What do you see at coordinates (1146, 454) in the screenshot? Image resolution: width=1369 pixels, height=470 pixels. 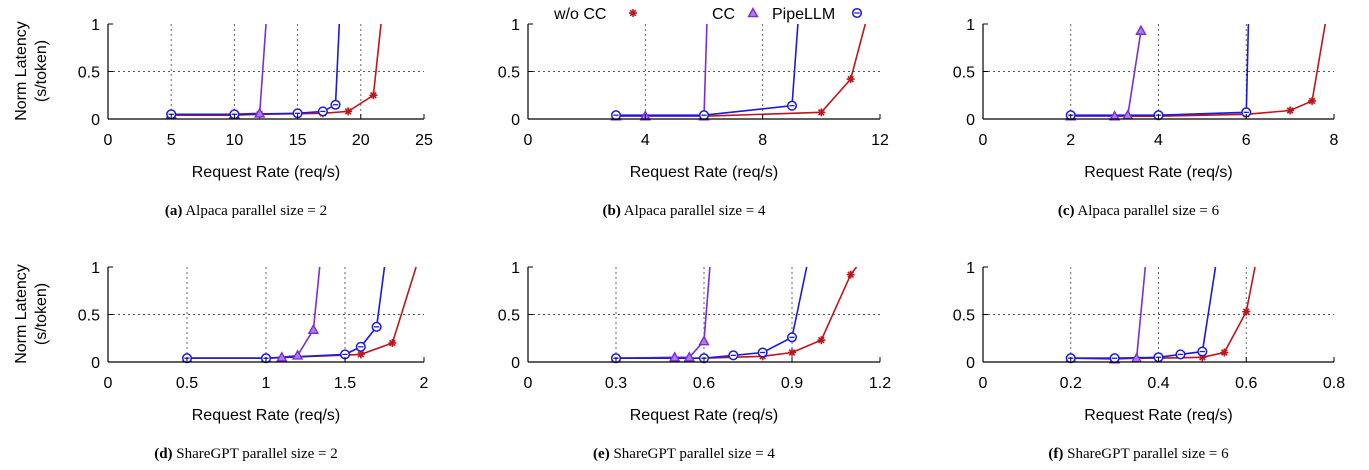 I see `caption-text: ShareGPT parallel size = 6` at bounding box center [1146, 454].